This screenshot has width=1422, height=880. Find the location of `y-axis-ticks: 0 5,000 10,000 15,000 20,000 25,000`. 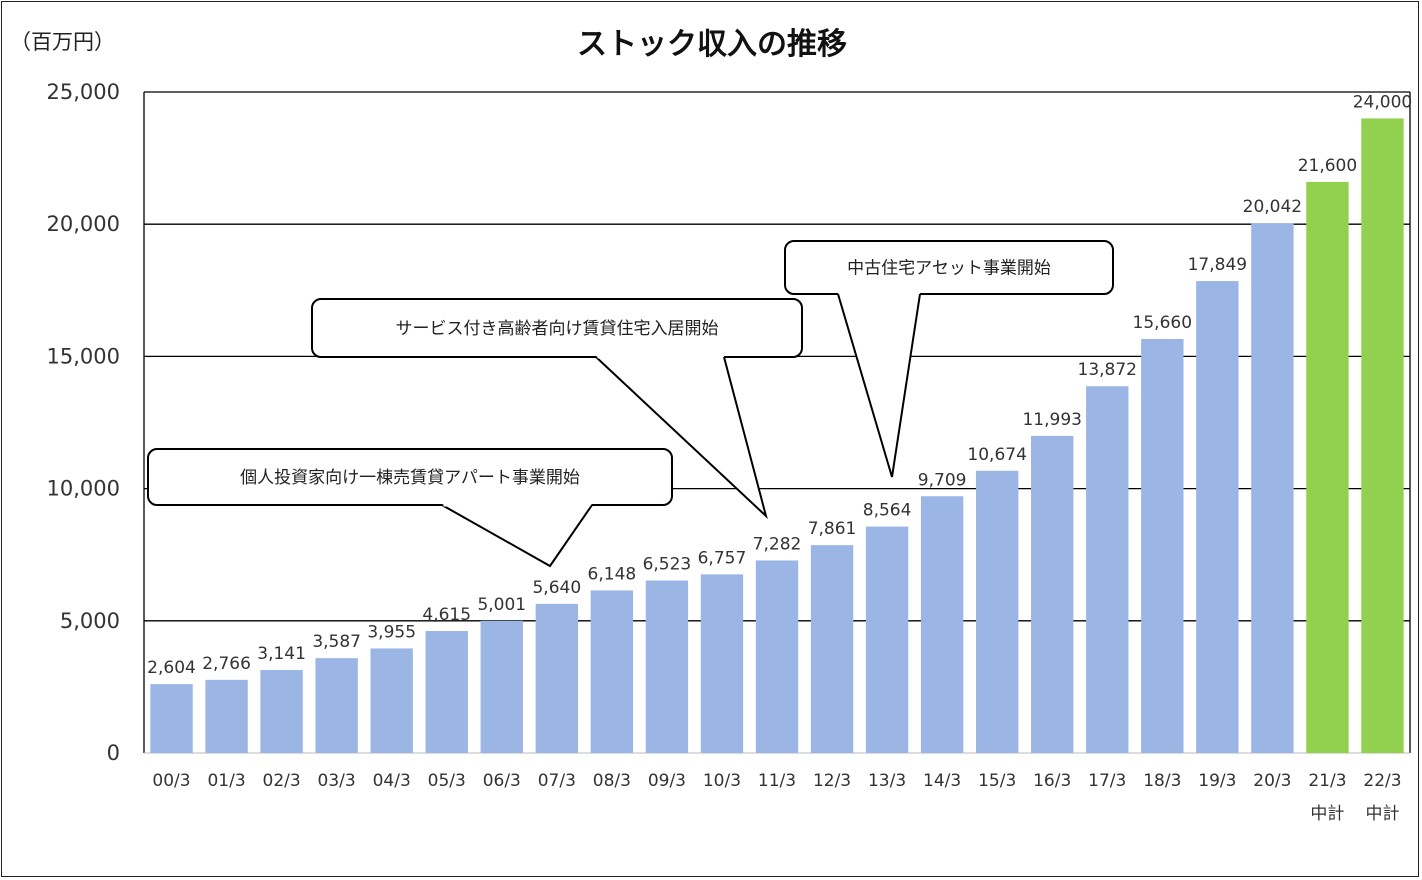

y-axis-ticks: 0 5,000 10,000 15,000 20,000 25,000 is located at coordinates (83, 422).